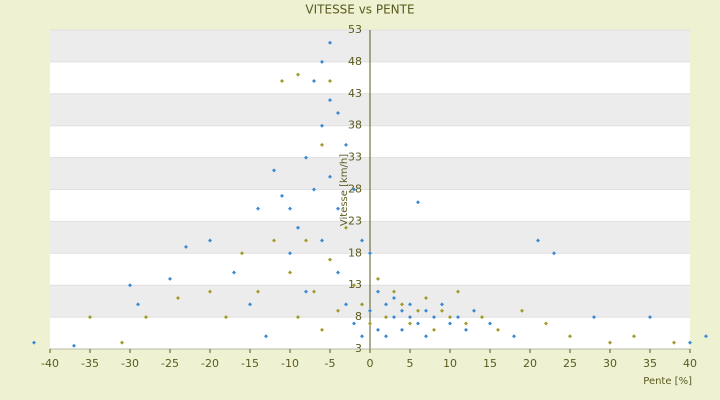 The height and width of the screenshot is (400, 720). I want to click on x-tick-label: 30, so click(610, 363).